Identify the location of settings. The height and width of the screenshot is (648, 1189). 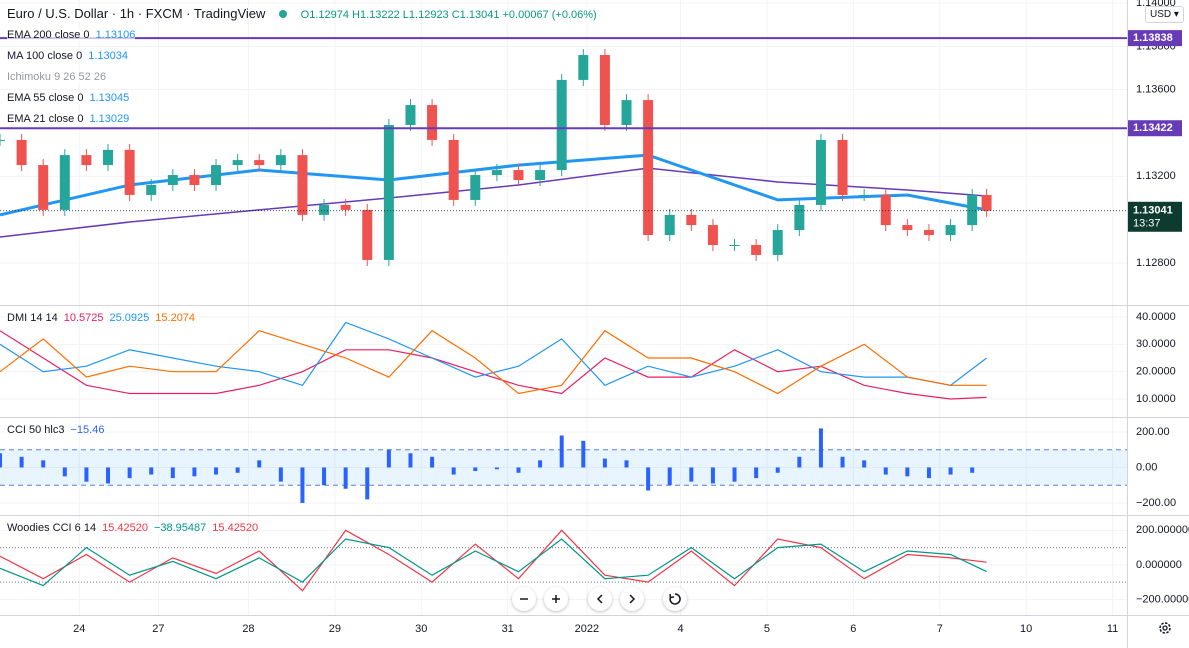
(1165, 630).